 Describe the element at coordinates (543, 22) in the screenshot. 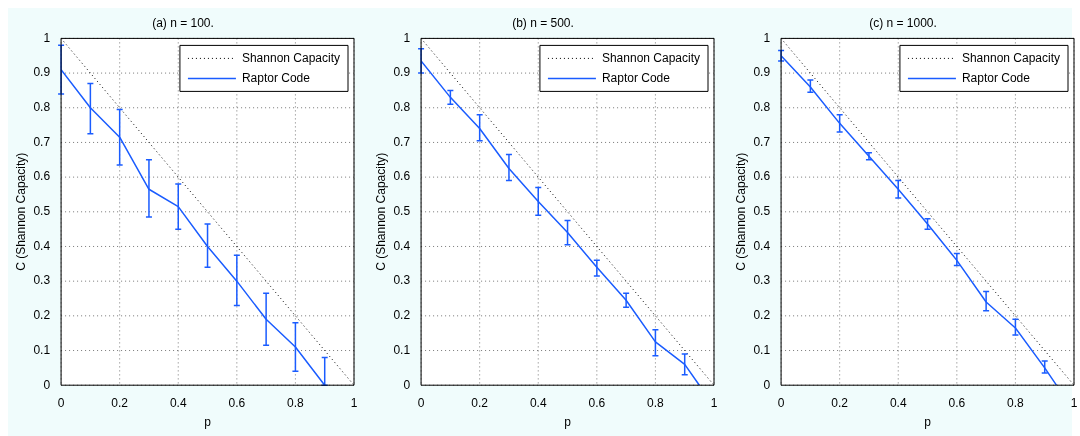

I see `chart-title: (b) n = 500.` at that location.